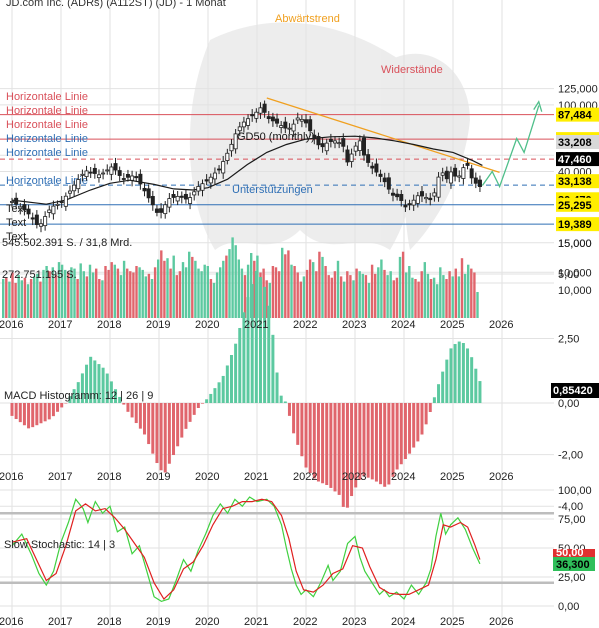 This screenshot has width=599, height=628. Describe the element at coordinates (246, 549) in the screenshot. I see `stoch-d-line` at that location.